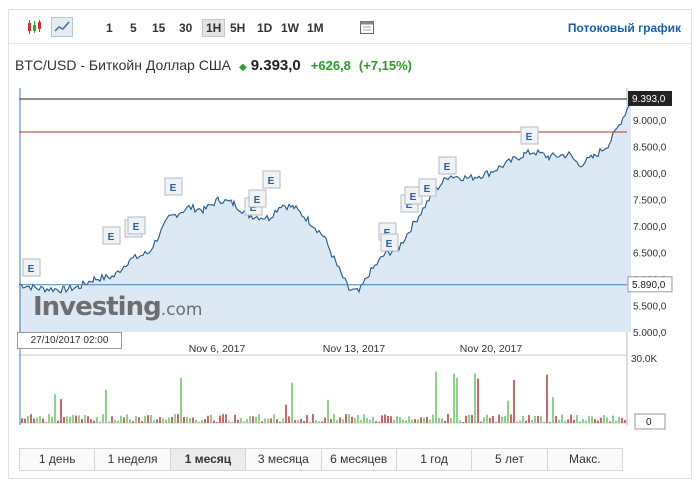 This screenshot has height=488, width=700. Describe the element at coordinates (217, 349) in the screenshot. I see `x-tick-label: Nov 6, 2017` at that location.